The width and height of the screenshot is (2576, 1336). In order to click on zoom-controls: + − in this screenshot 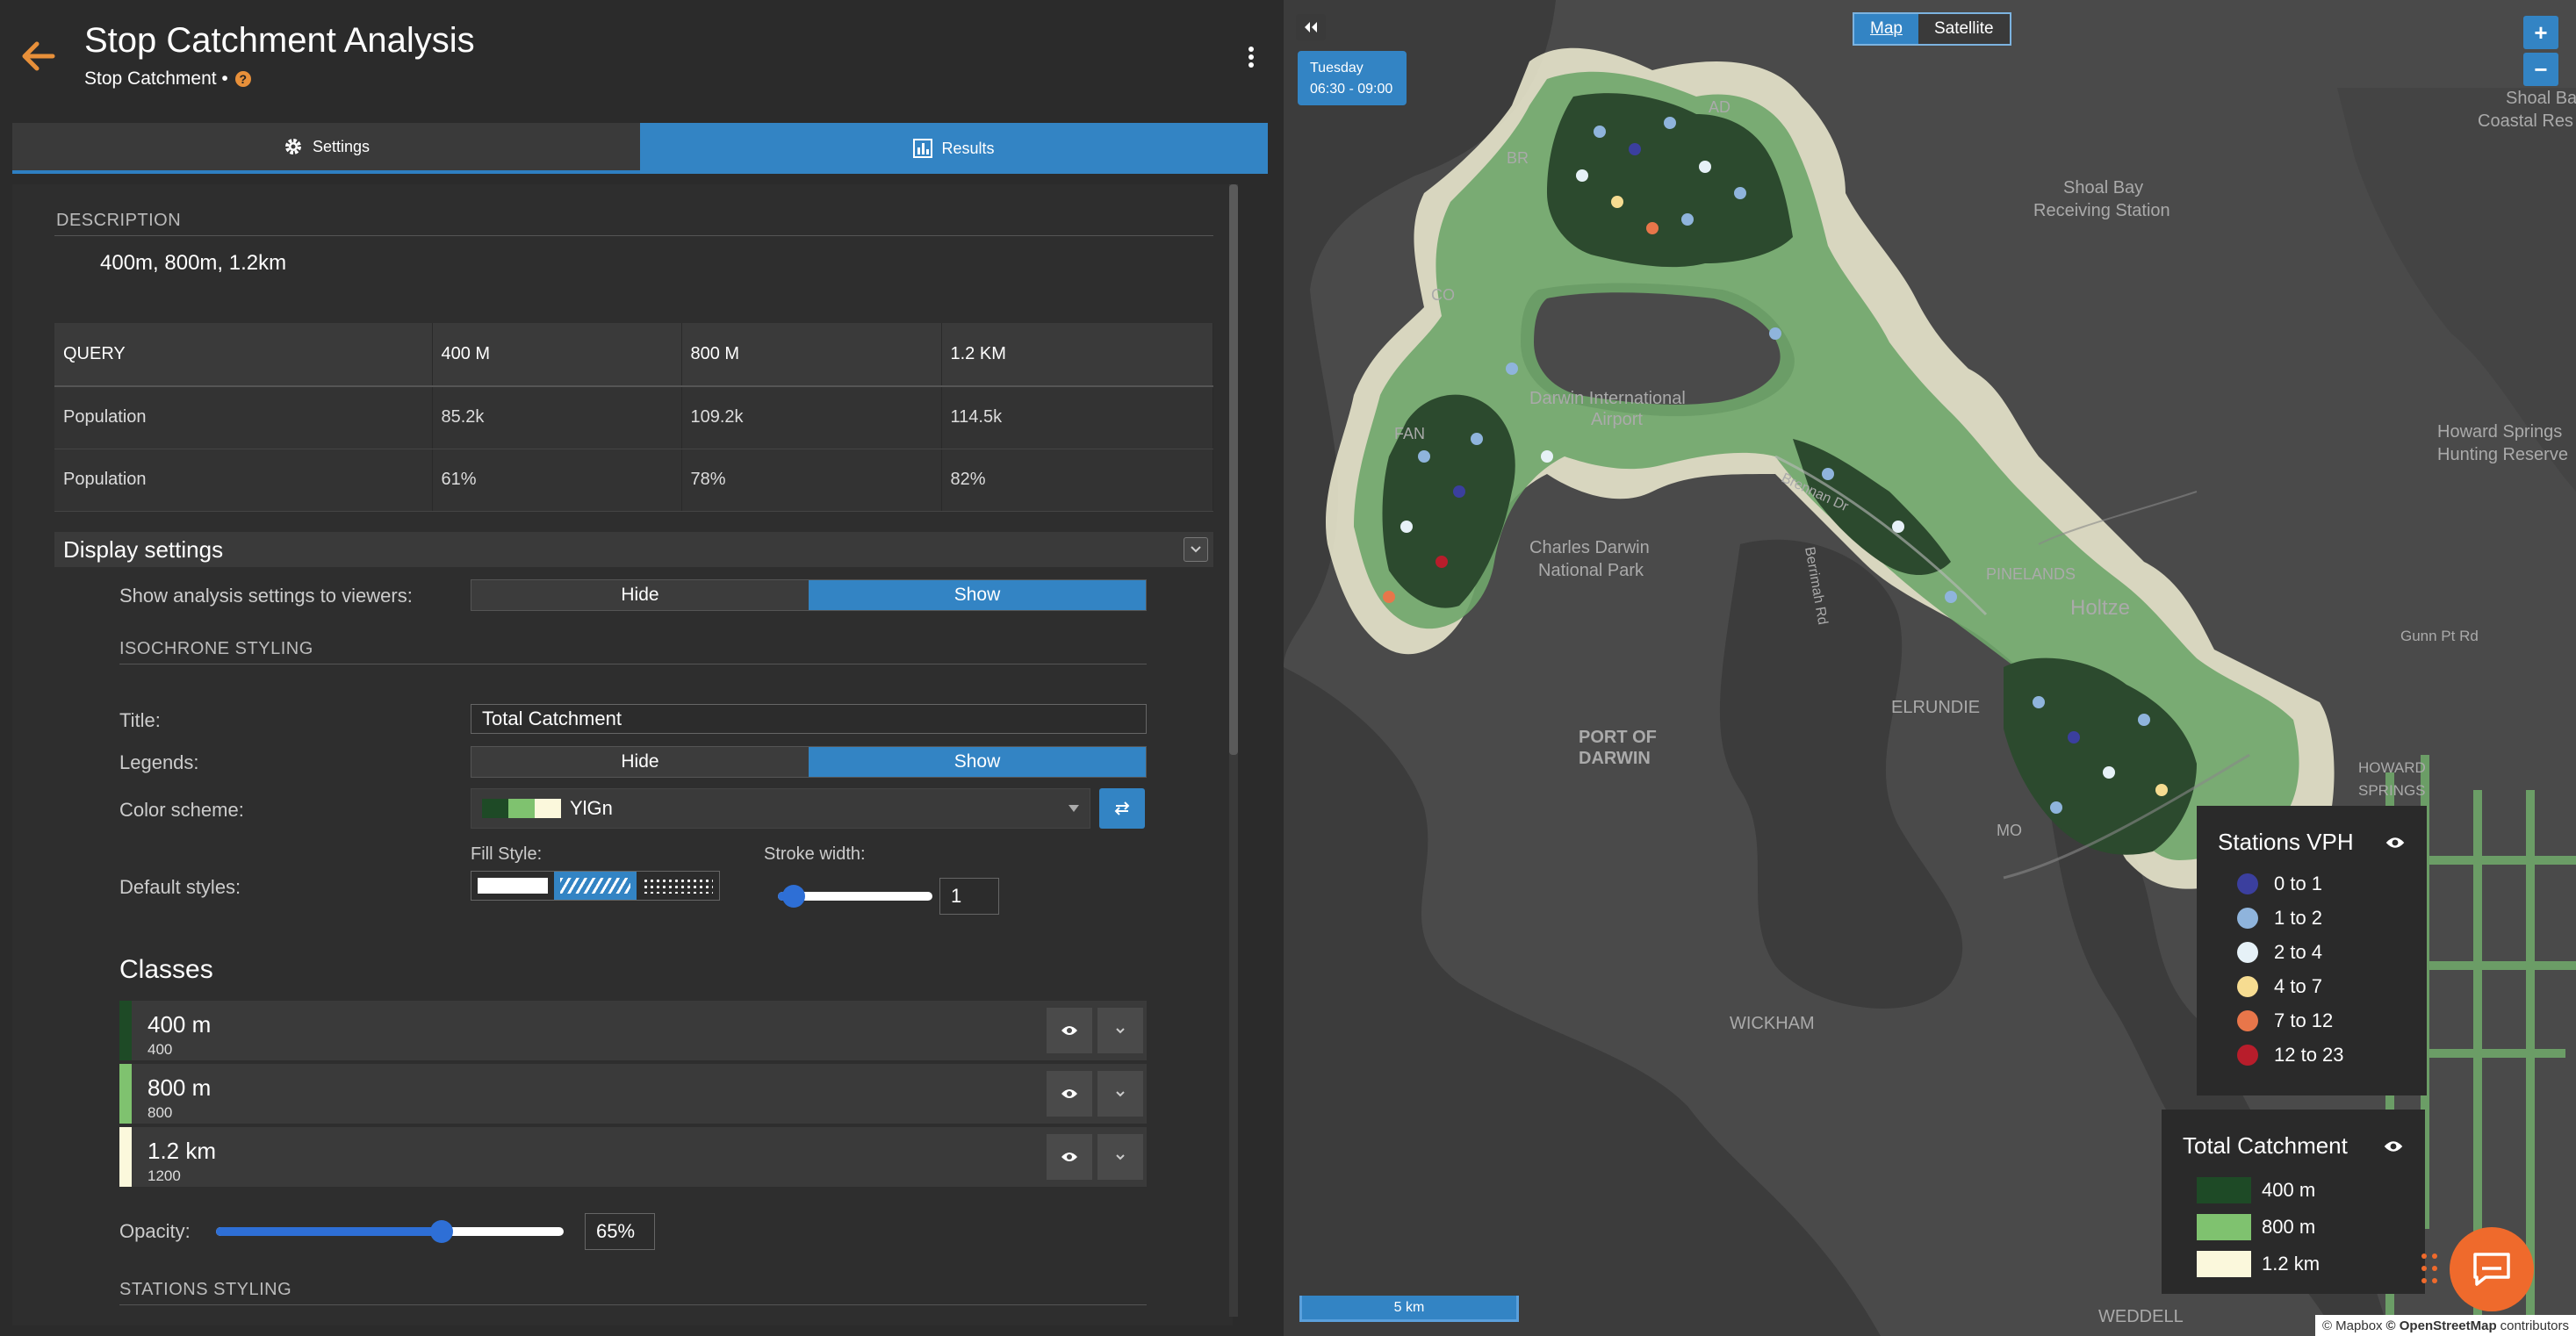, I will do `click(2540, 51)`.